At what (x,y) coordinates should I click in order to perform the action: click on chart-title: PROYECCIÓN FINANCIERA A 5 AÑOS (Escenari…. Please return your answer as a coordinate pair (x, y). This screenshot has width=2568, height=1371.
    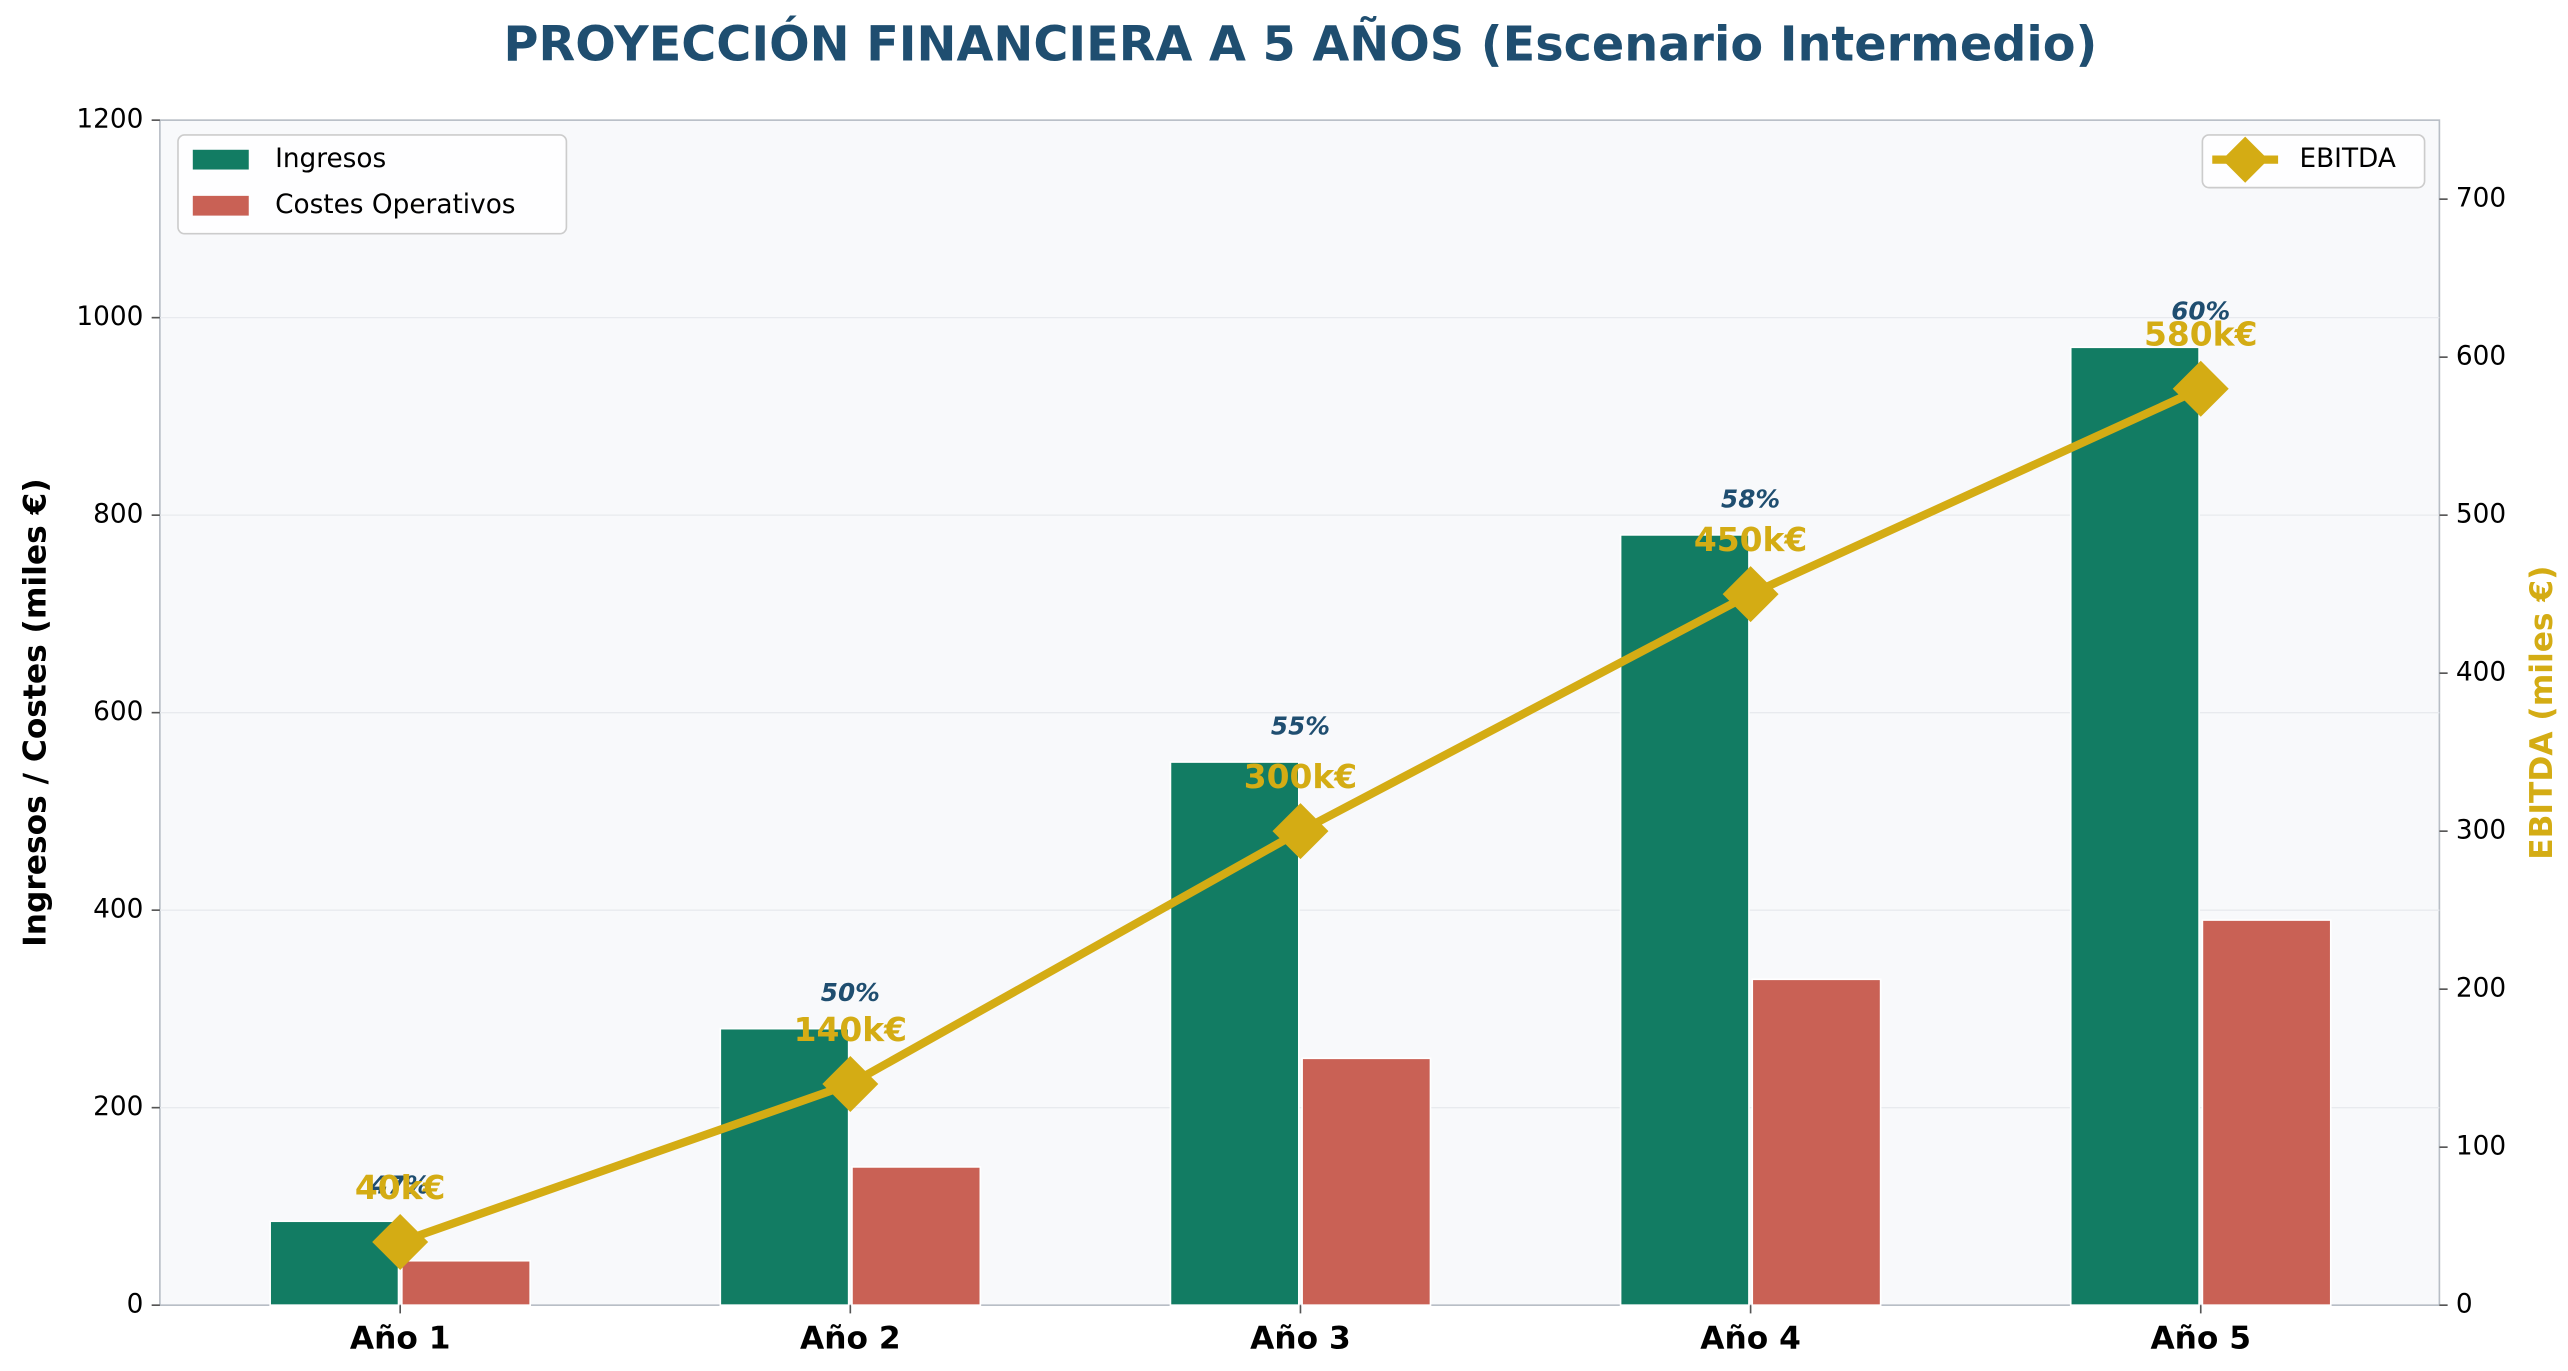
    Looking at the image, I should click on (1301, 44).